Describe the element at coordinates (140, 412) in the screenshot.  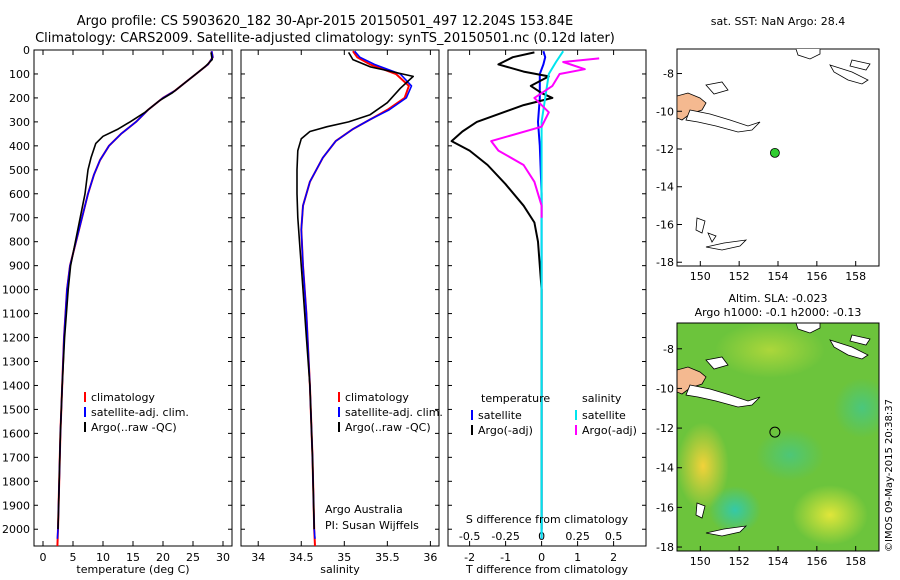
I see `legend-label: satellite-adj. clim.` at that location.